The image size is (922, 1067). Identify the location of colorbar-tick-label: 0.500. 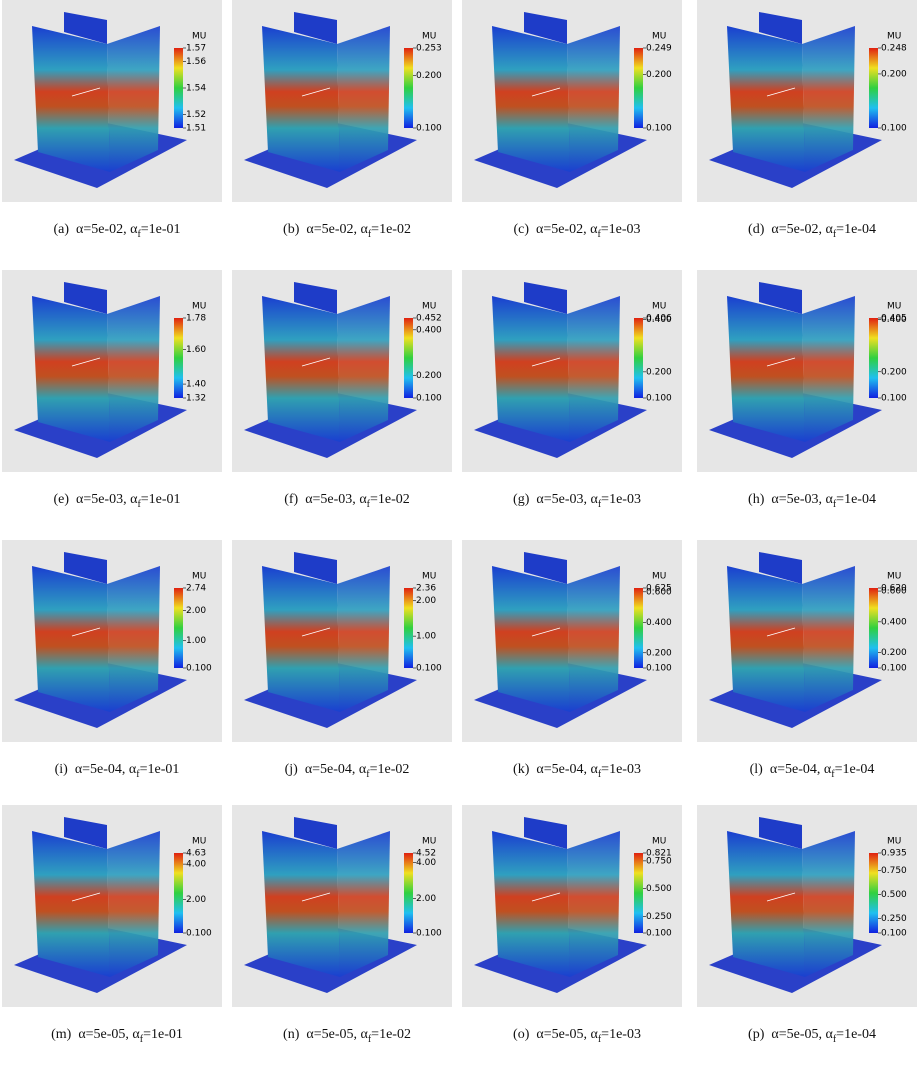
(894, 895).